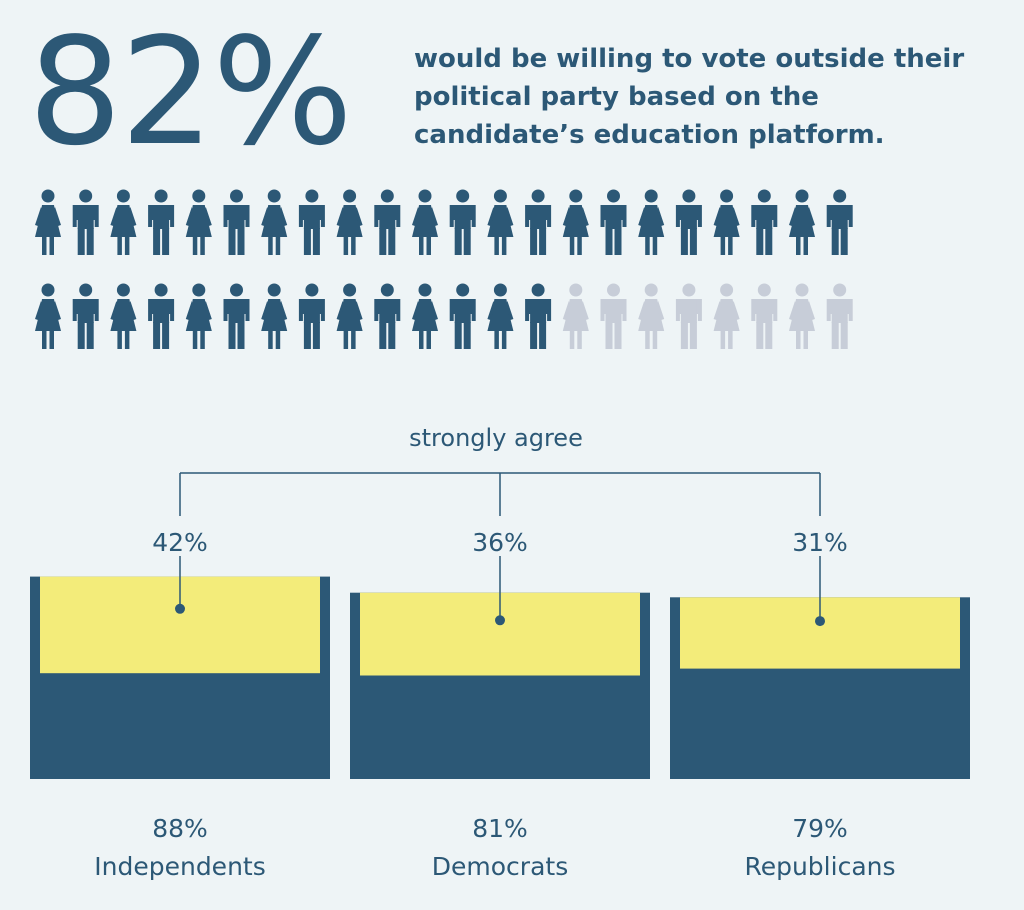 The width and height of the screenshot is (1024, 910). Describe the element at coordinates (179, 866) in the screenshot. I see `category-label: Independents` at that location.